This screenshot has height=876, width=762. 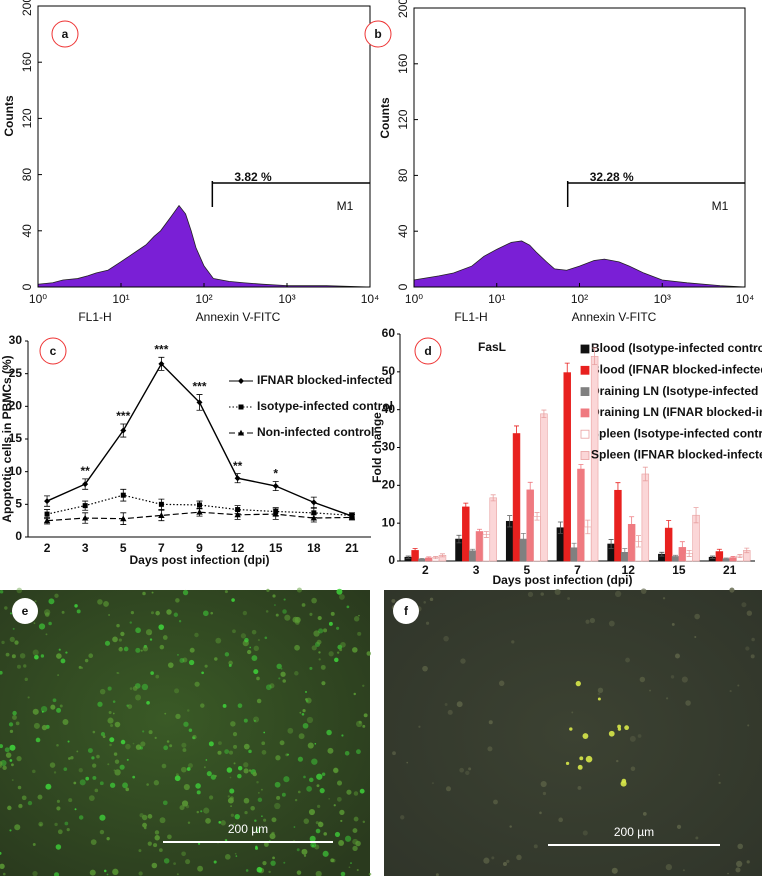 What do you see at coordinates (427, 351) in the screenshot?
I see `panel-label: d` at bounding box center [427, 351].